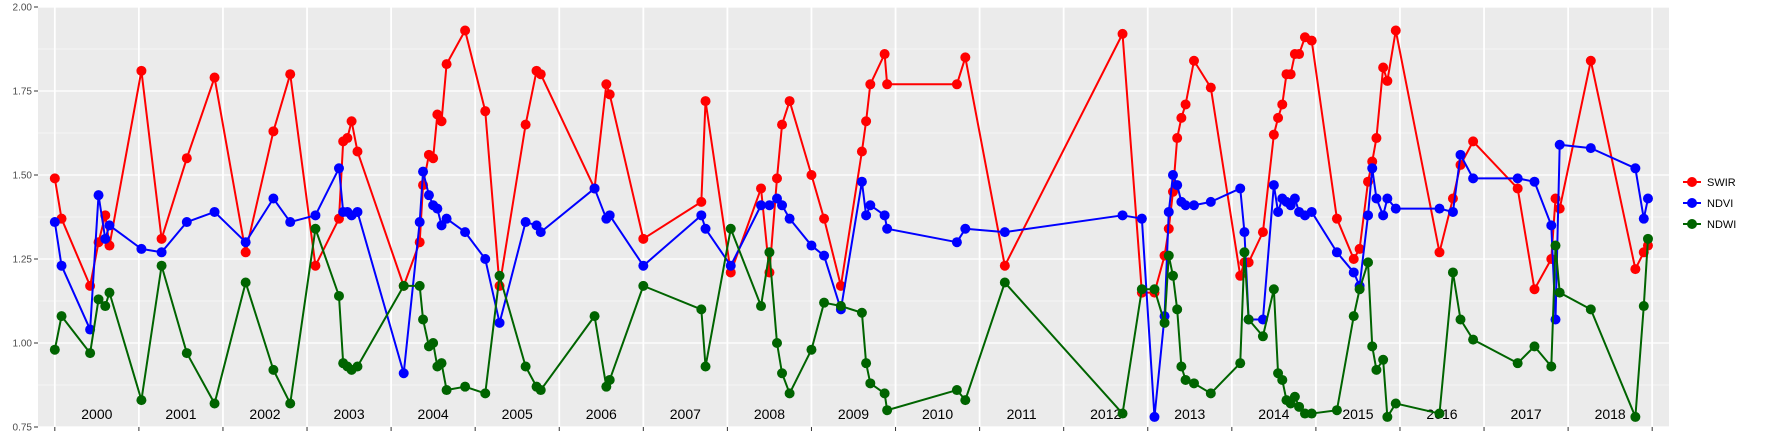  Describe the element at coordinates (517, 414) in the screenshot. I see `year-label: 2005` at that location.